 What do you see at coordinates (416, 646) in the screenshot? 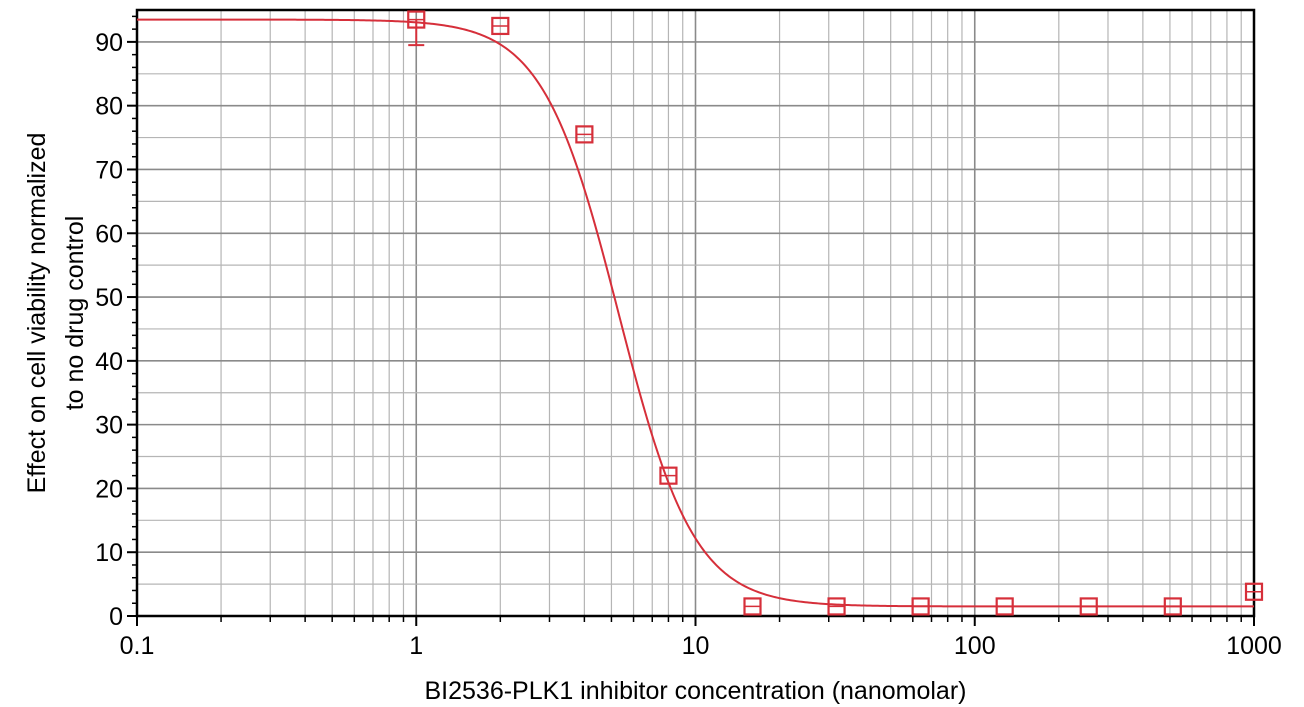
I see `x-tick-label: 1` at bounding box center [416, 646].